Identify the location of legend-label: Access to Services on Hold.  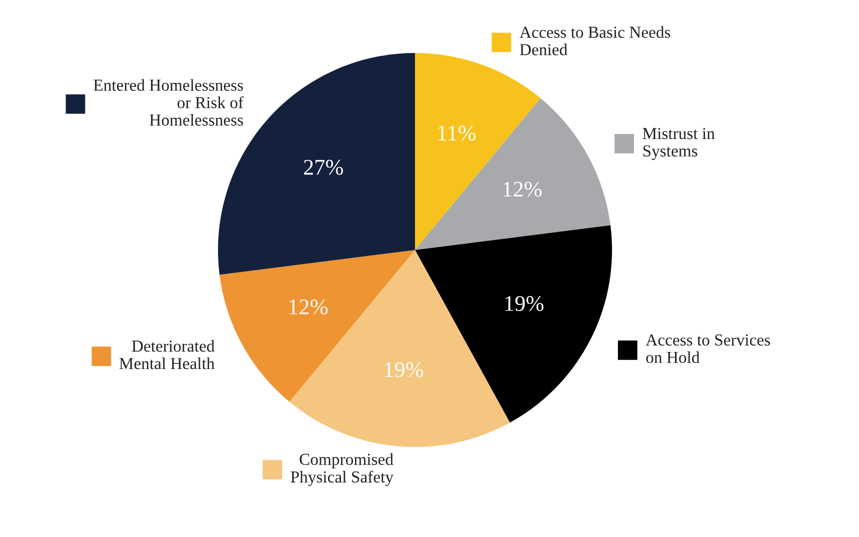
(708, 349).